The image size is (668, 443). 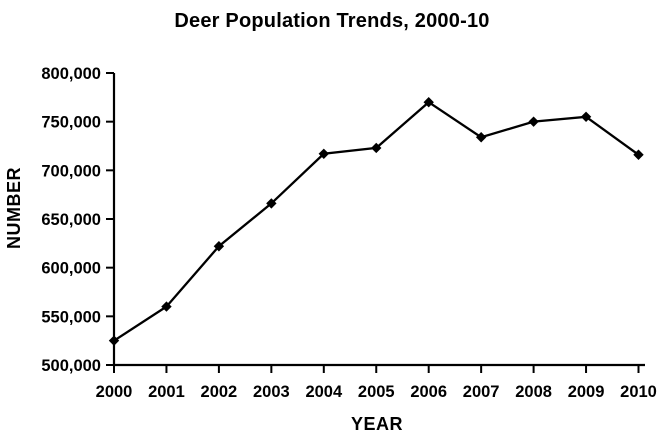 What do you see at coordinates (114, 340) in the screenshot?
I see `data-point-marker-2000` at bounding box center [114, 340].